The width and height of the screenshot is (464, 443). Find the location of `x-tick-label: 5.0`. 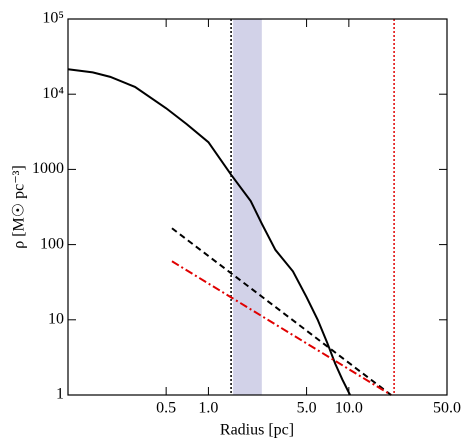

x-tick-label: 5.0 is located at coordinates (307, 408).